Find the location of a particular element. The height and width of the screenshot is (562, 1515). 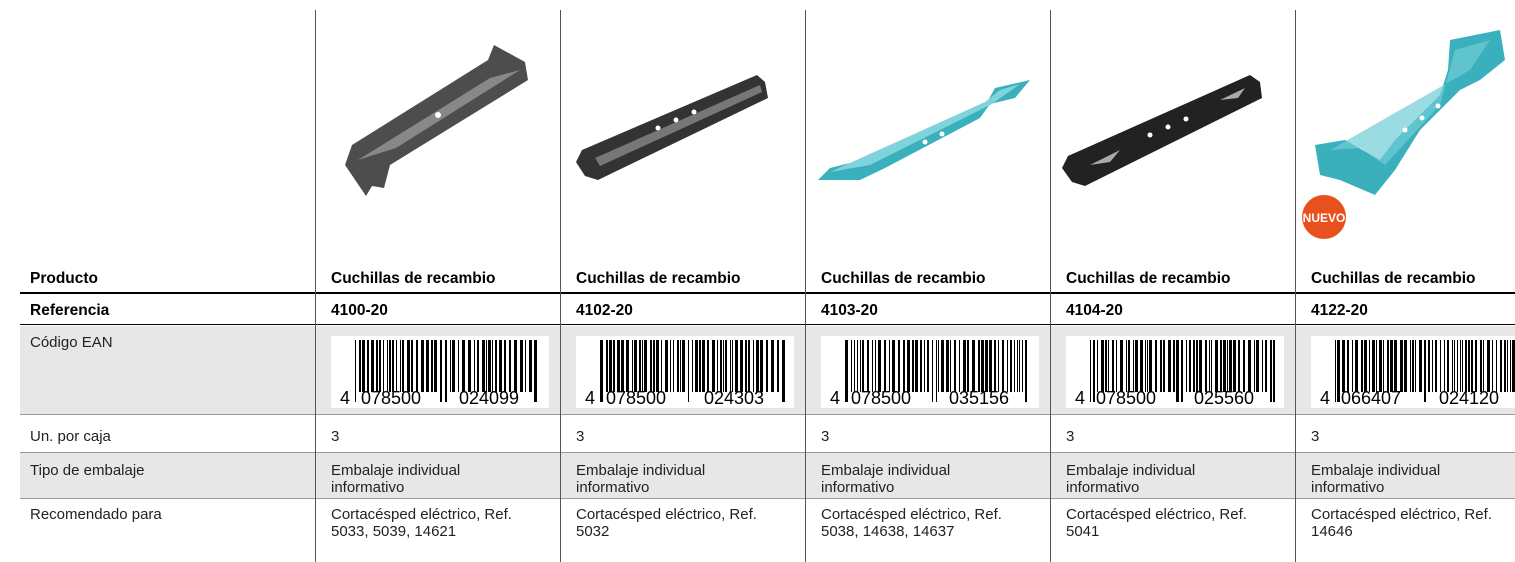

row-label: Recomendado para is located at coordinates (96, 514).